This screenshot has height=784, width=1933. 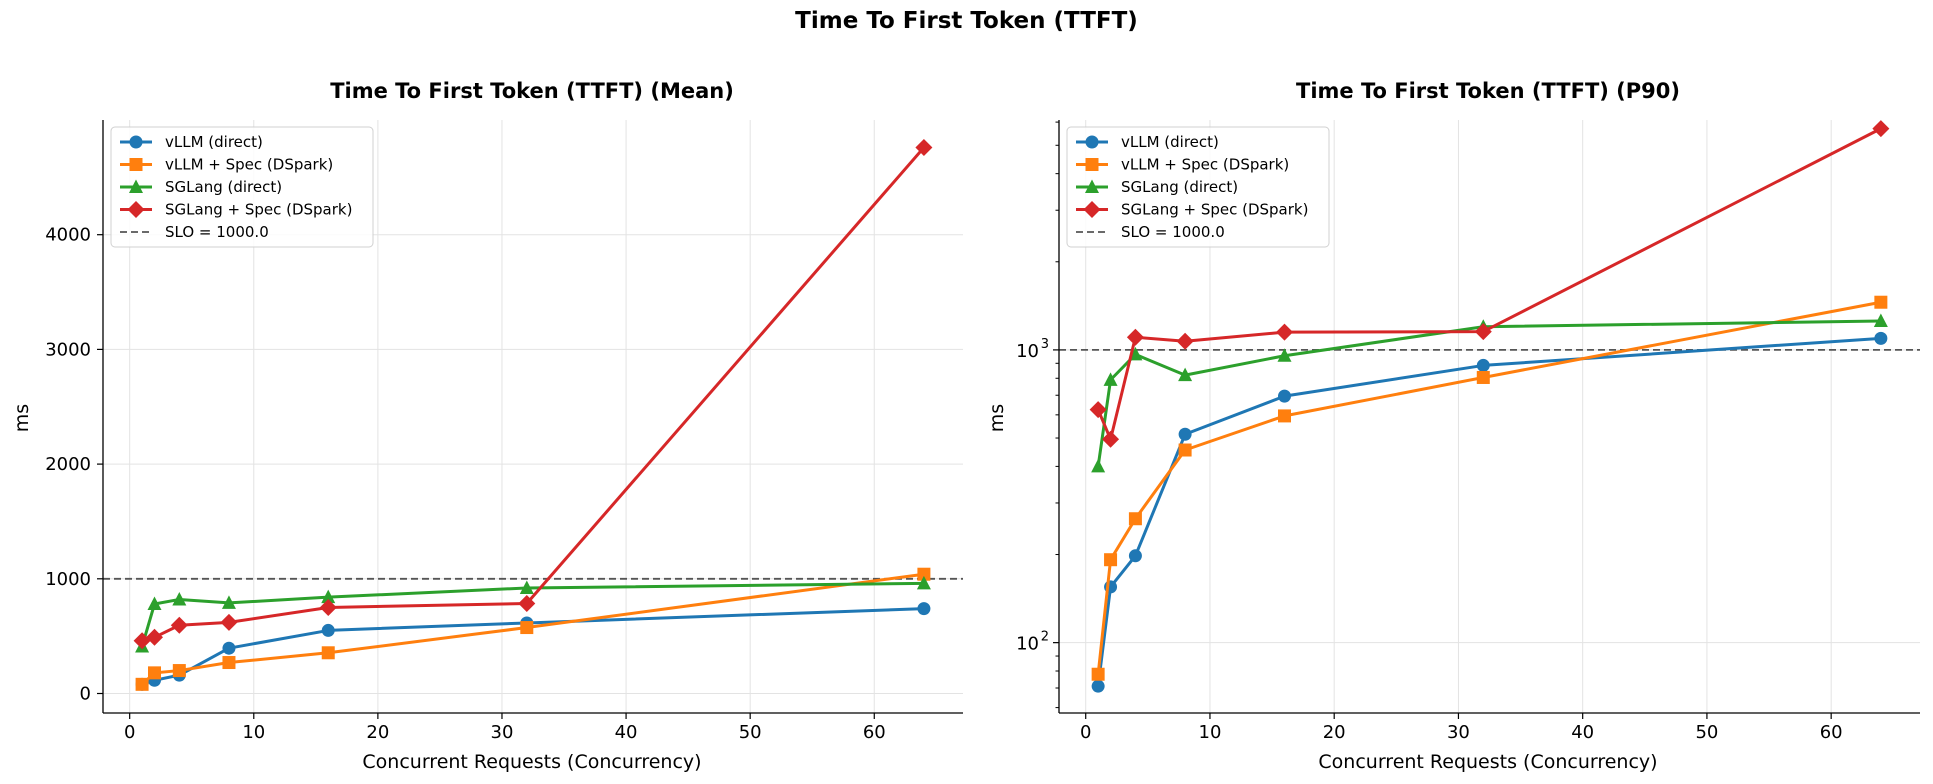 I want to click on chart-title: Time To First Token (TTFT) (Mean), so click(x=532, y=91).